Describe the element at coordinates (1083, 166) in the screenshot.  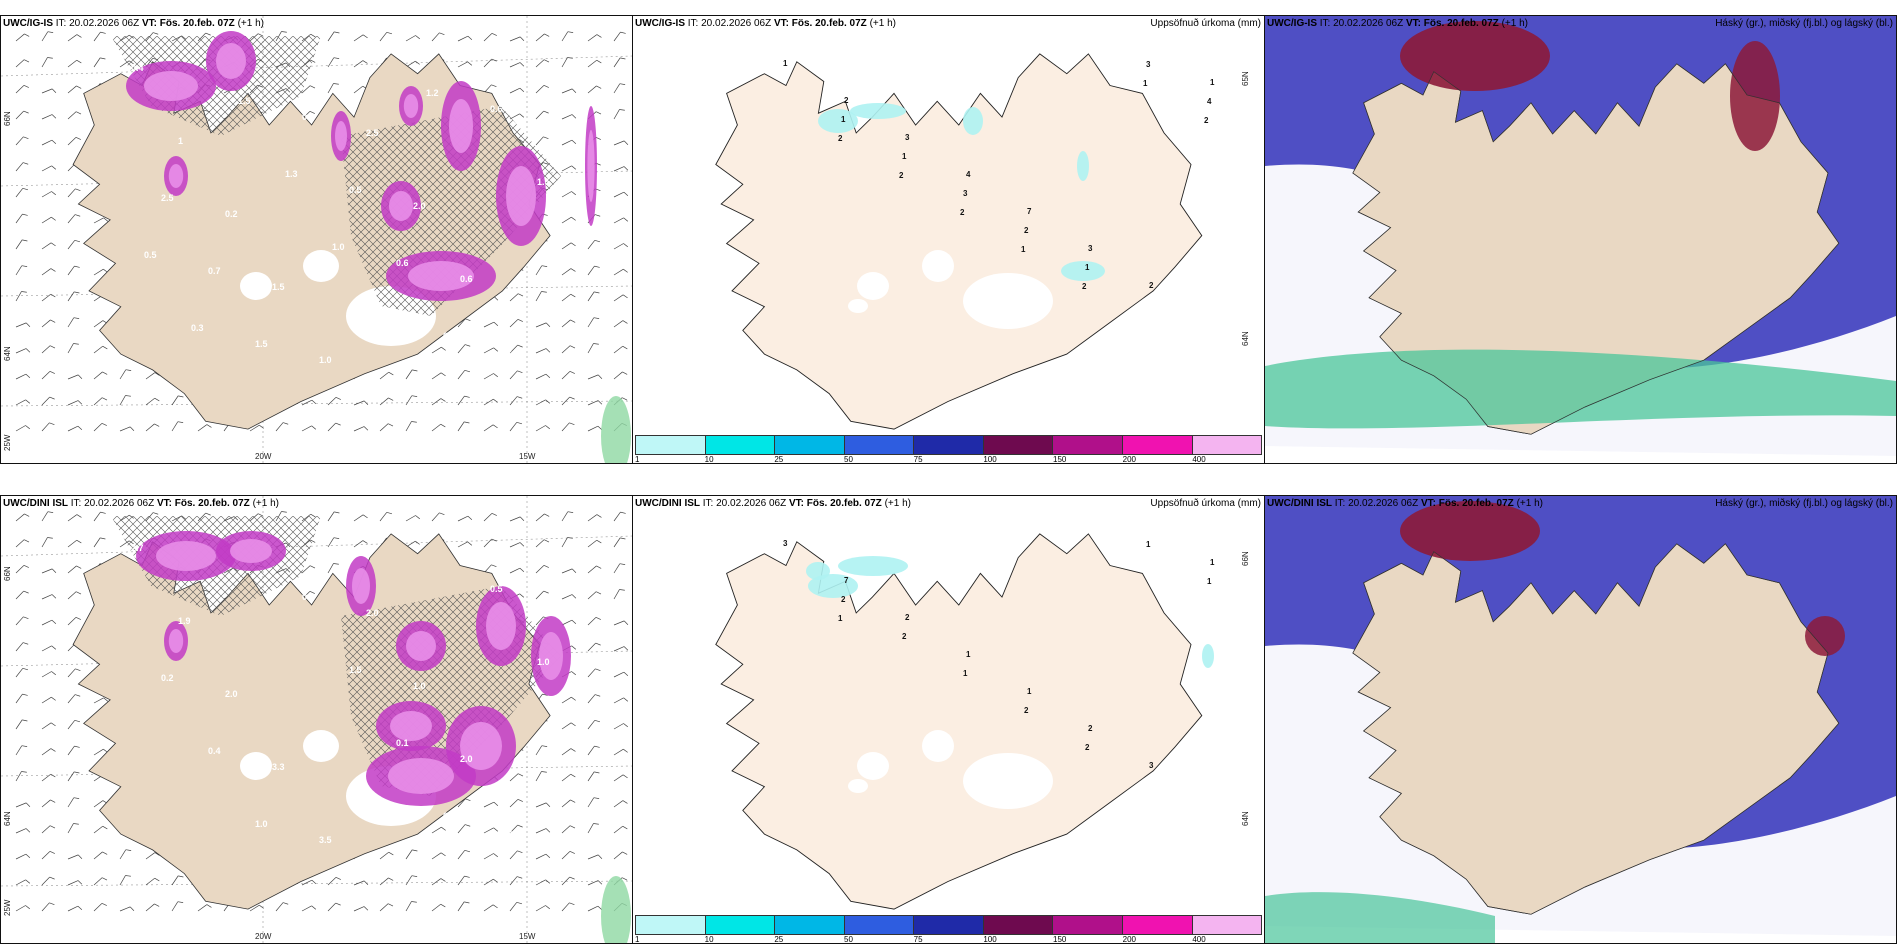
I see `precip-area` at that location.